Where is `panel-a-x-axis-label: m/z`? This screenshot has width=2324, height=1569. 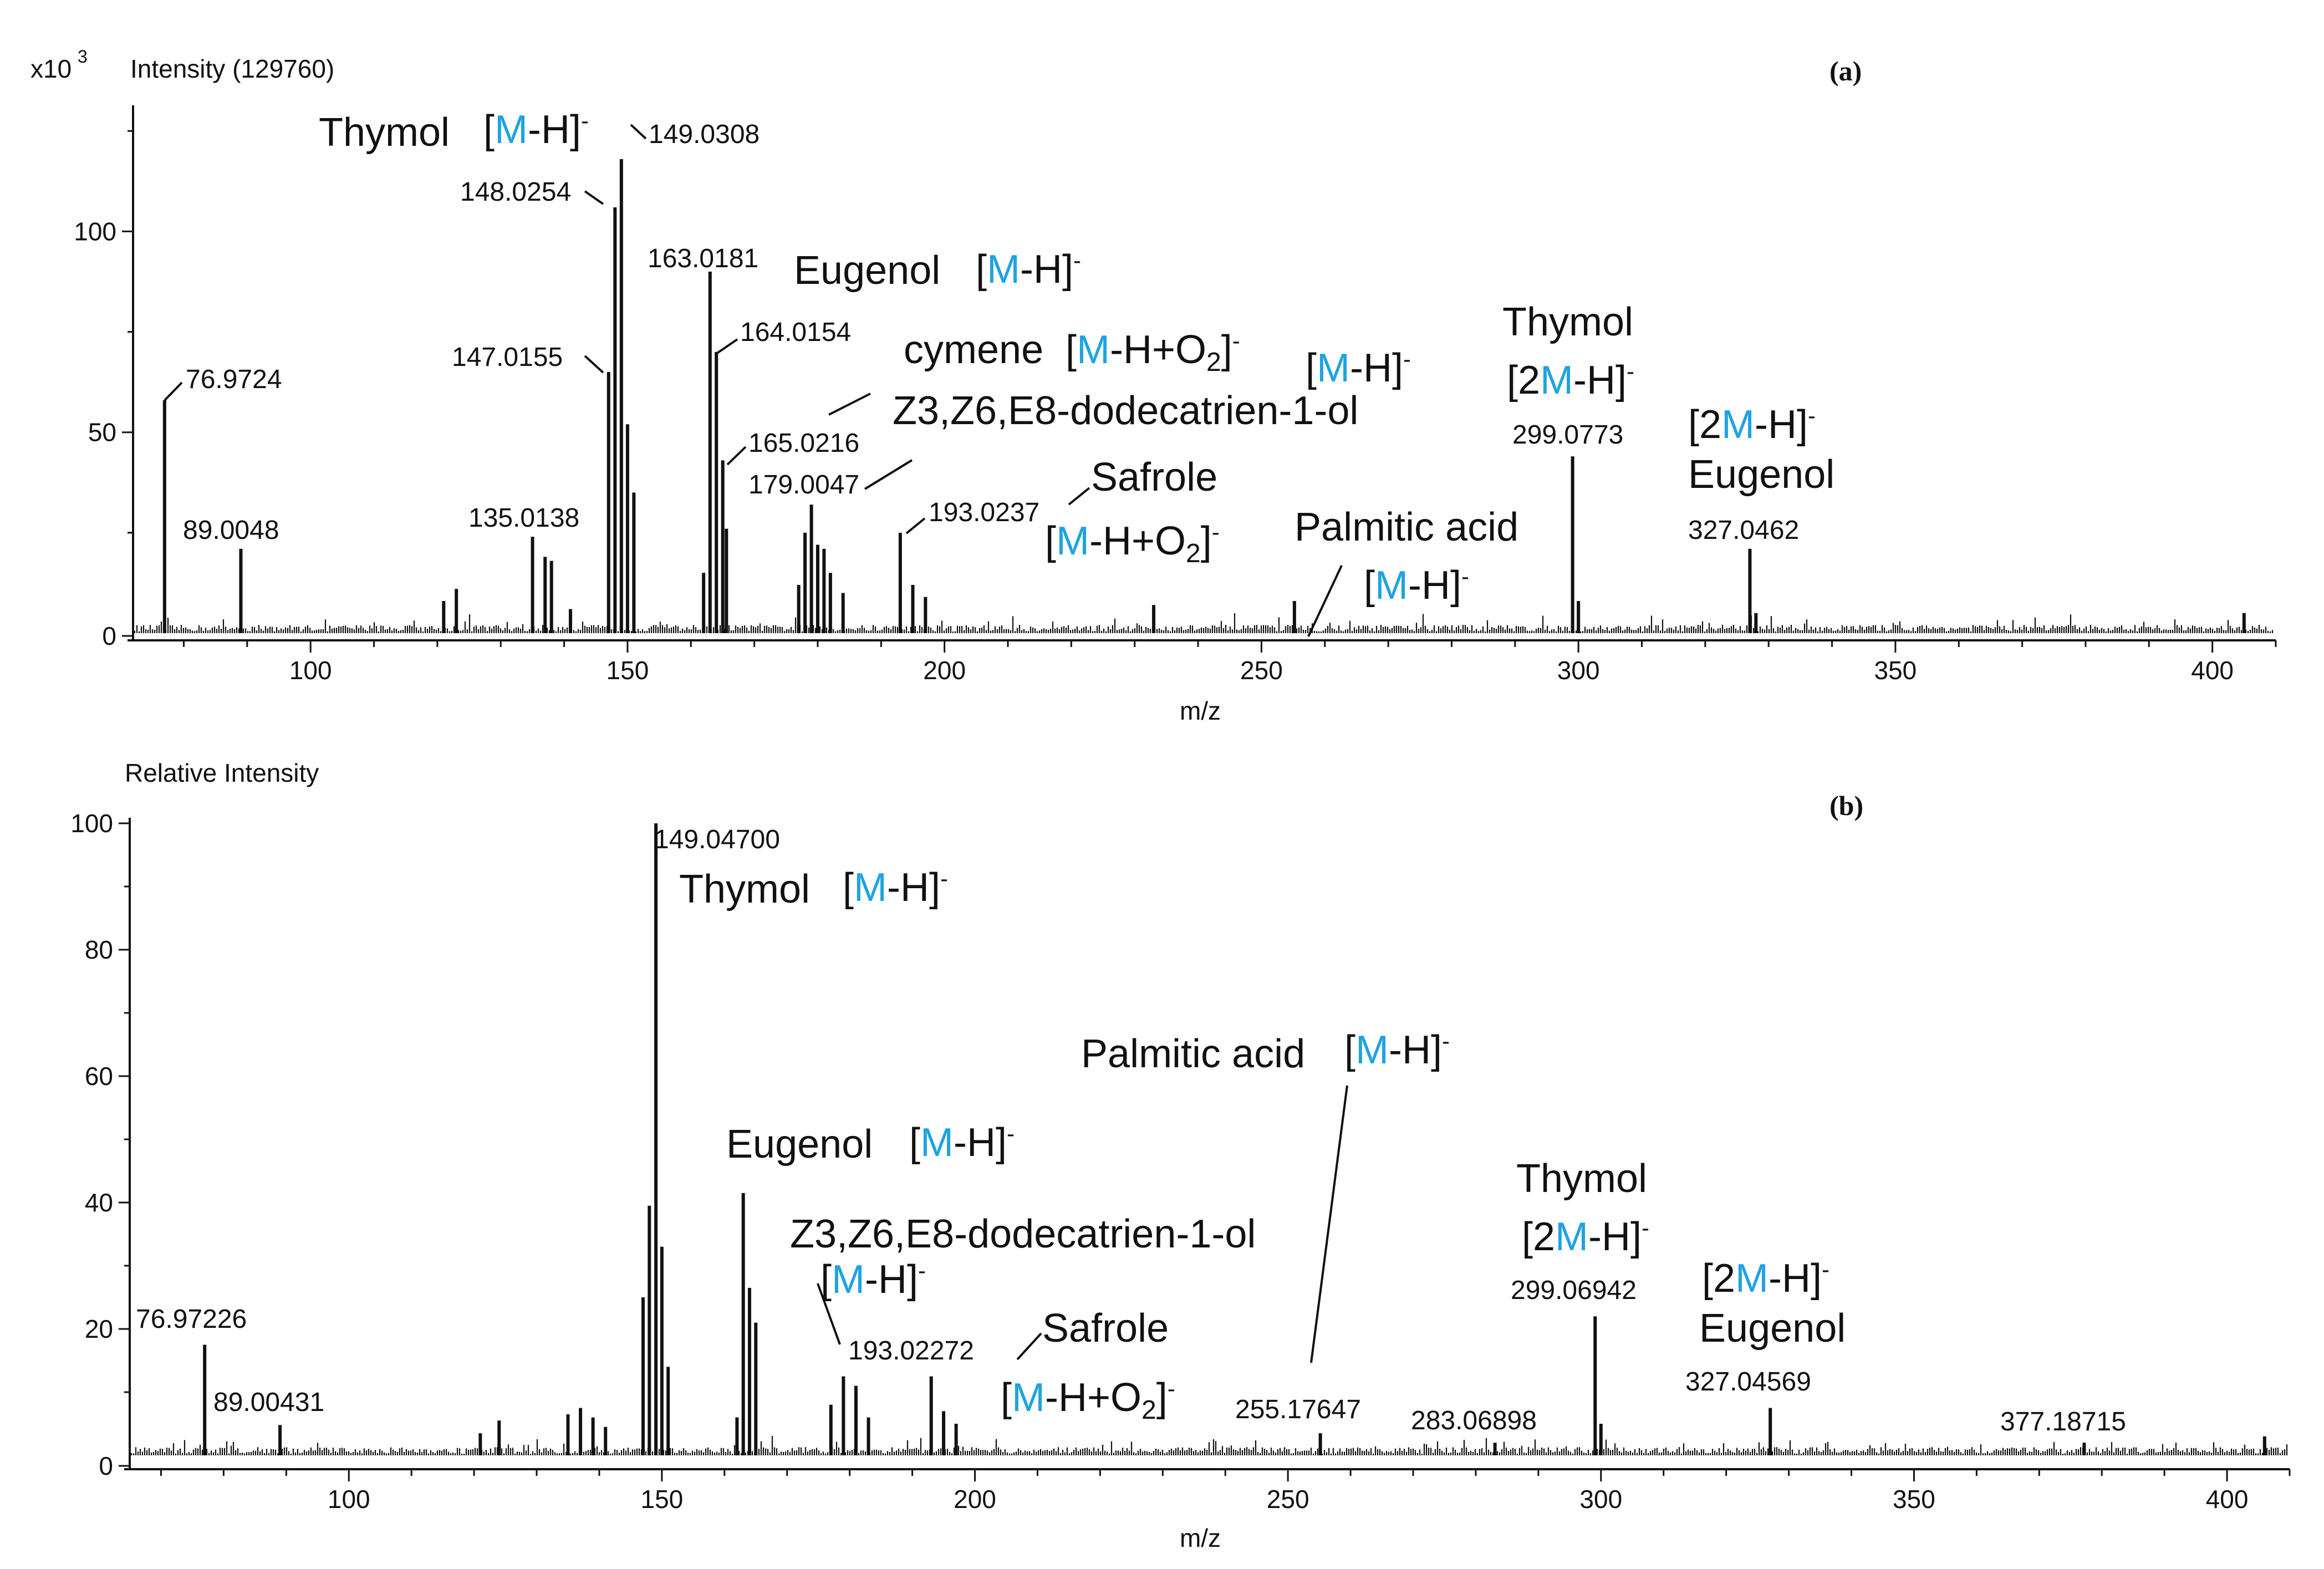
panel-a-x-axis-label: m/z is located at coordinates (1201, 710).